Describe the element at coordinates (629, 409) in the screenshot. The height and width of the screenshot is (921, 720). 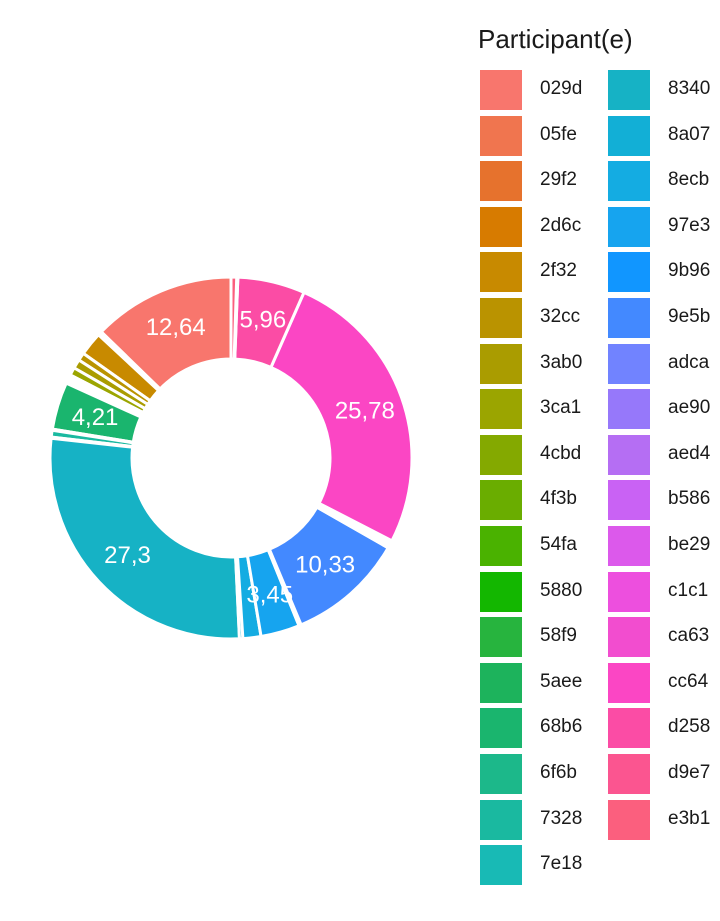
I see `legend-key-ae90` at that location.